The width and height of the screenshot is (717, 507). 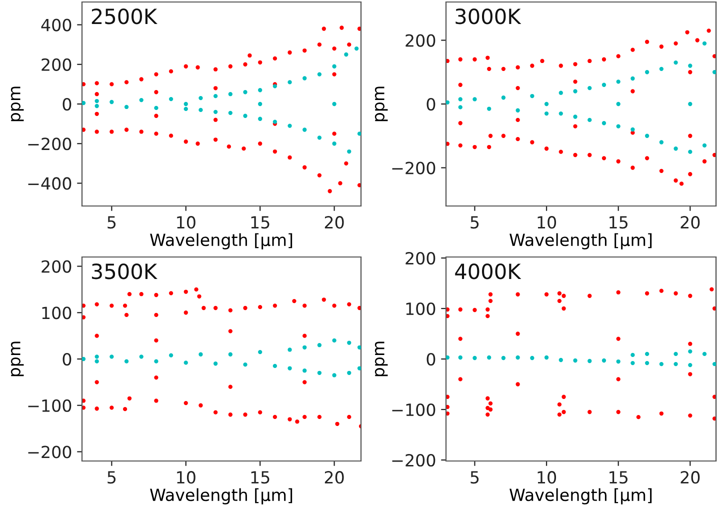 What do you see at coordinates (186, 222) in the screenshot?
I see `x-tick-label: 10` at bounding box center [186, 222].